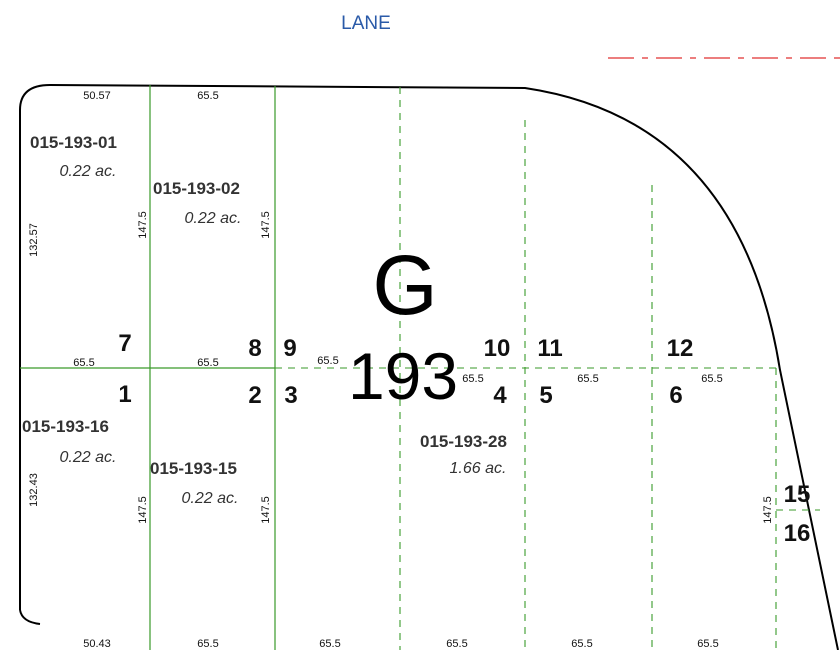 The height and width of the screenshot is (650, 840). Describe the element at coordinates (65, 426) in the screenshot. I see `parcel-id: 015-193-16` at that location.